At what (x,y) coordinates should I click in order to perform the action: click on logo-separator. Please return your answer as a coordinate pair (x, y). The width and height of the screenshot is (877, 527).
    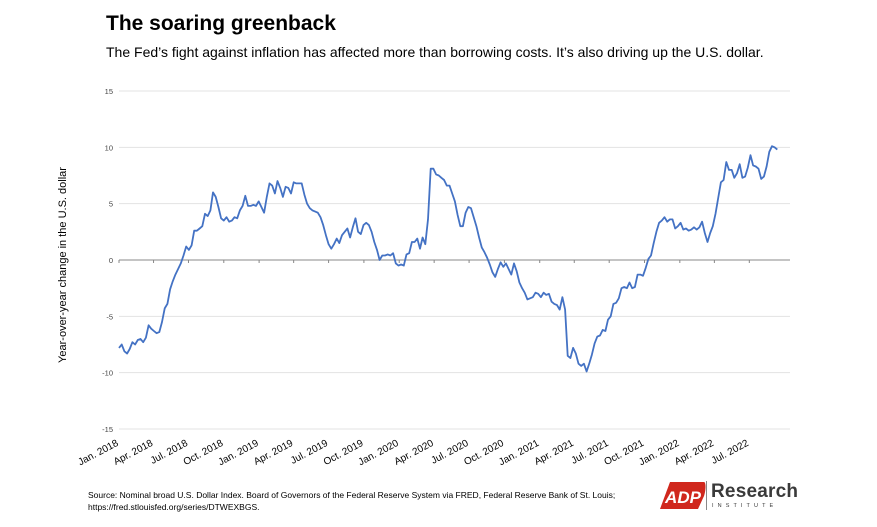
    Looking at the image, I should click on (706, 495).